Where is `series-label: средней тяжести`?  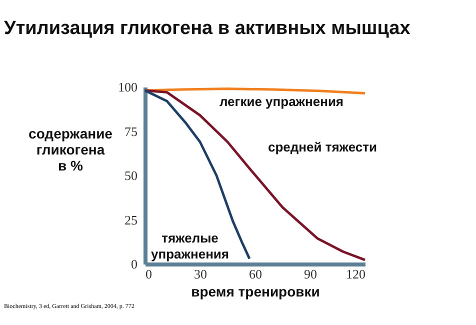
series-label: средней тяжести is located at coordinates (322, 146).